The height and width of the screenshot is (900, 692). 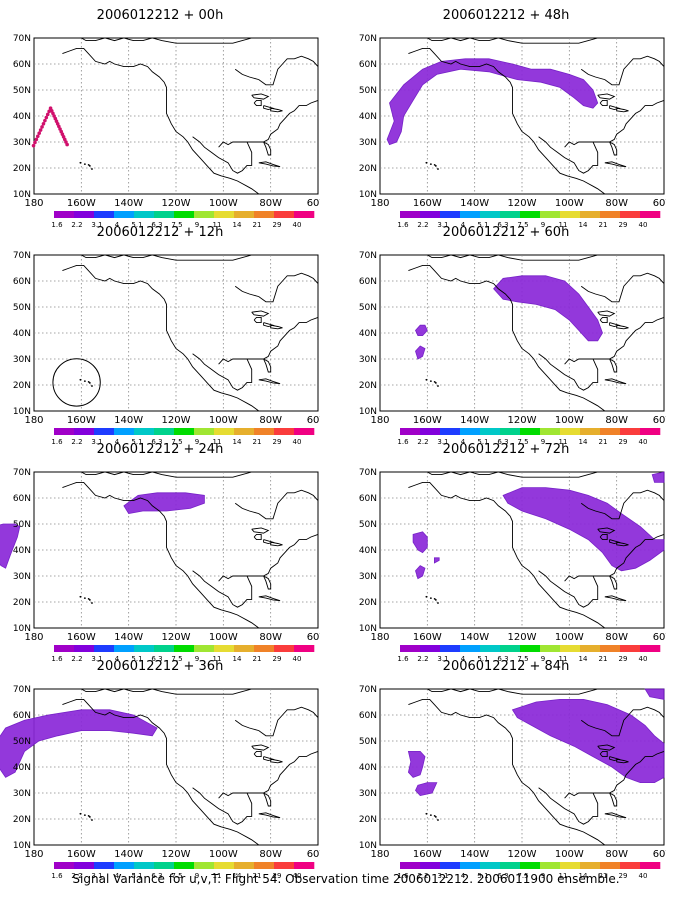 What do you see at coordinates (368, 308) in the screenshot?
I see `latitude-label: 50N` at bounding box center [368, 308].